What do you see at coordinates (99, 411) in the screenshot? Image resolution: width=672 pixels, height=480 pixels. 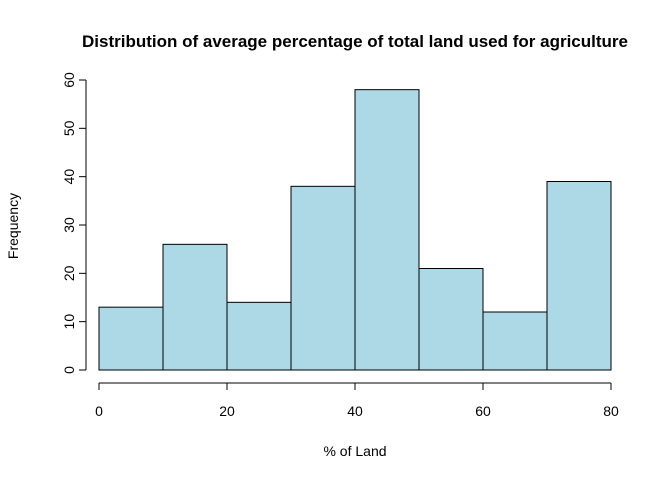 I see `x-tick-label: 0` at bounding box center [99, 411].